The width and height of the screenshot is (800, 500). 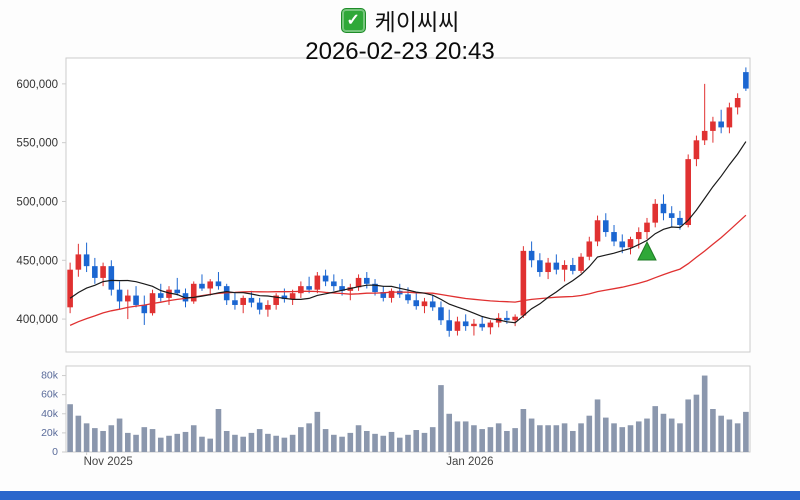 I want to click on price-axis-label: 550,000, so click(x=37, y=144).